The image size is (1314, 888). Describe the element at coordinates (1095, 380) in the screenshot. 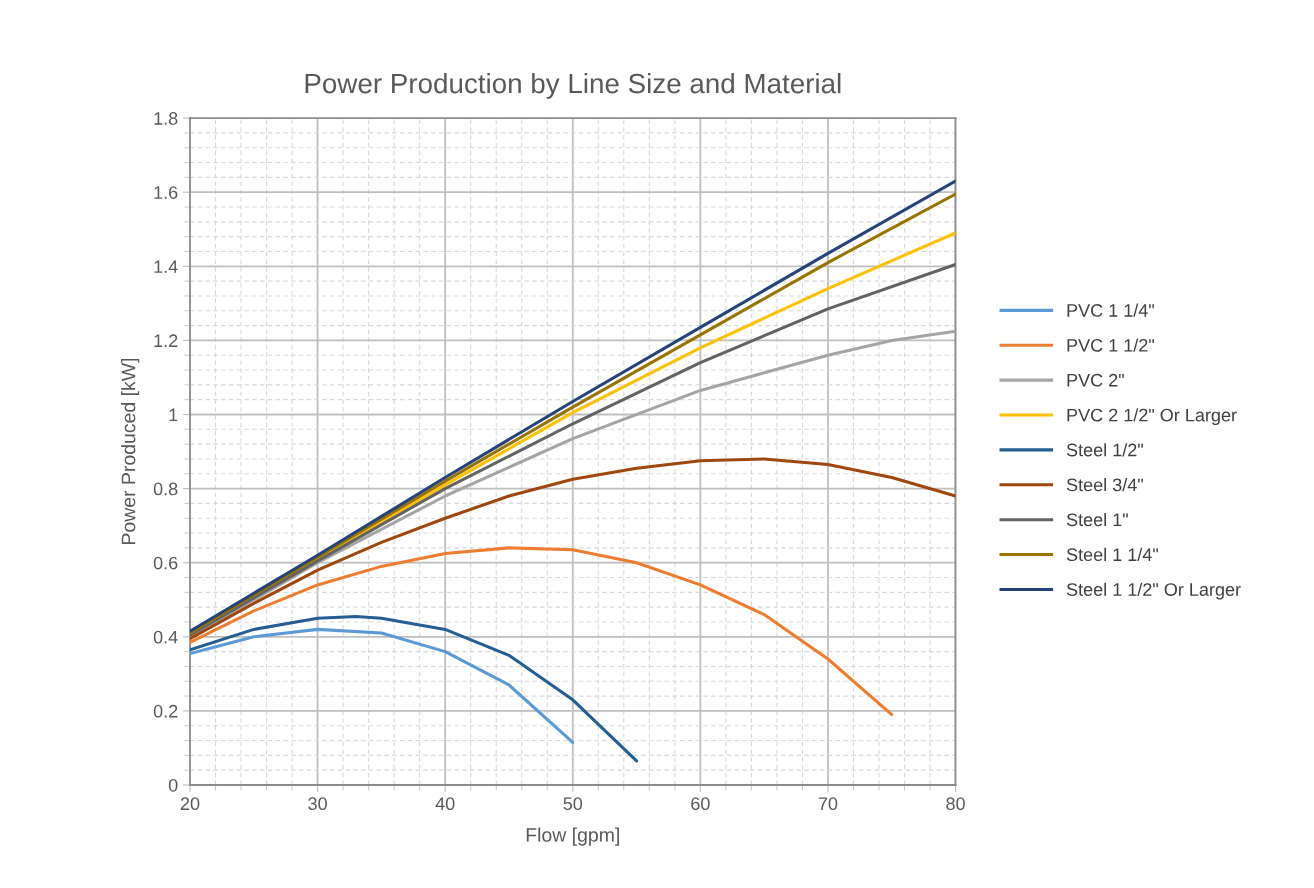

I see `legend-label: PVC 2"` at that location.